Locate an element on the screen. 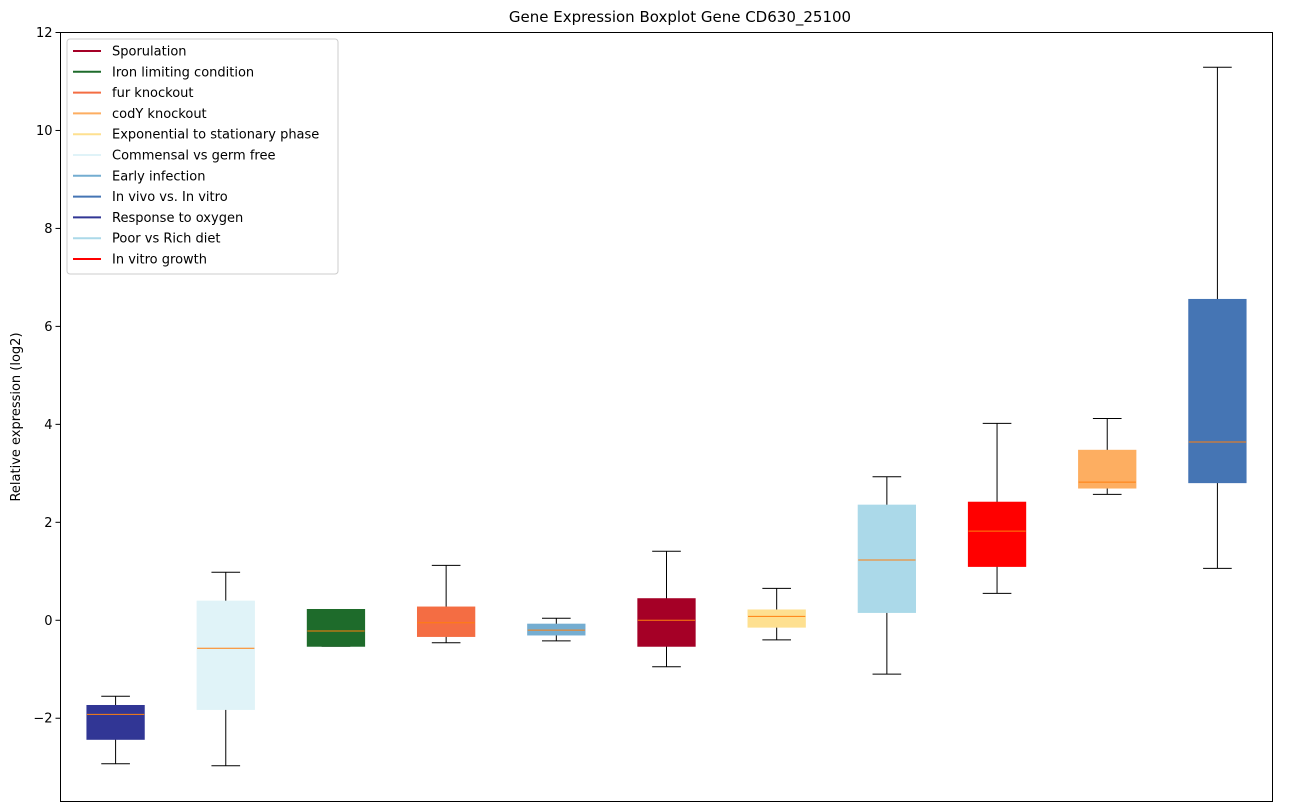 This screenshot has width=1309, height=812. legend-label: In vivo vs. In vitro is located at coordinates (170, 197).